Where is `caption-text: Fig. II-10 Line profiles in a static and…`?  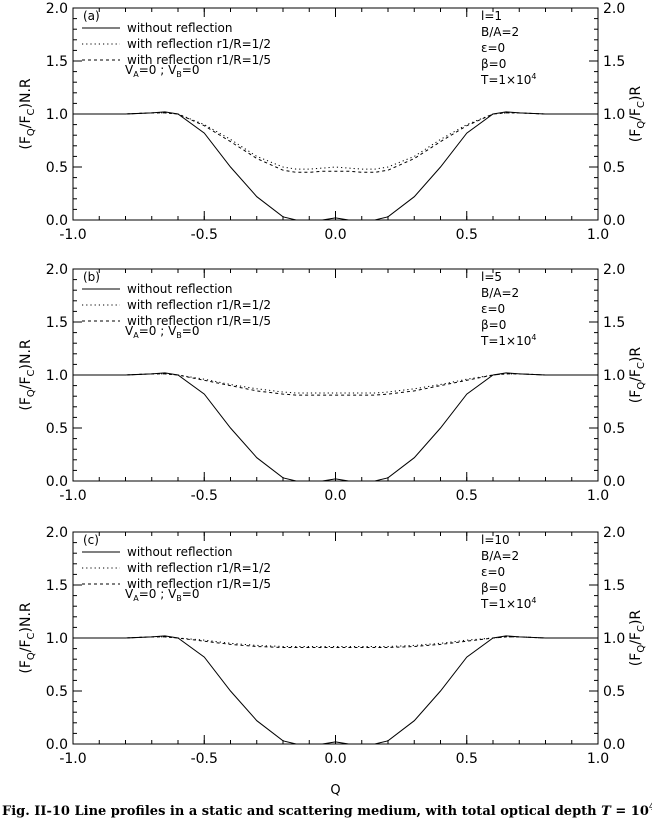
caption-text: Fig. II-10 Line profiles in a static and… is located at coordinates (327, 811).